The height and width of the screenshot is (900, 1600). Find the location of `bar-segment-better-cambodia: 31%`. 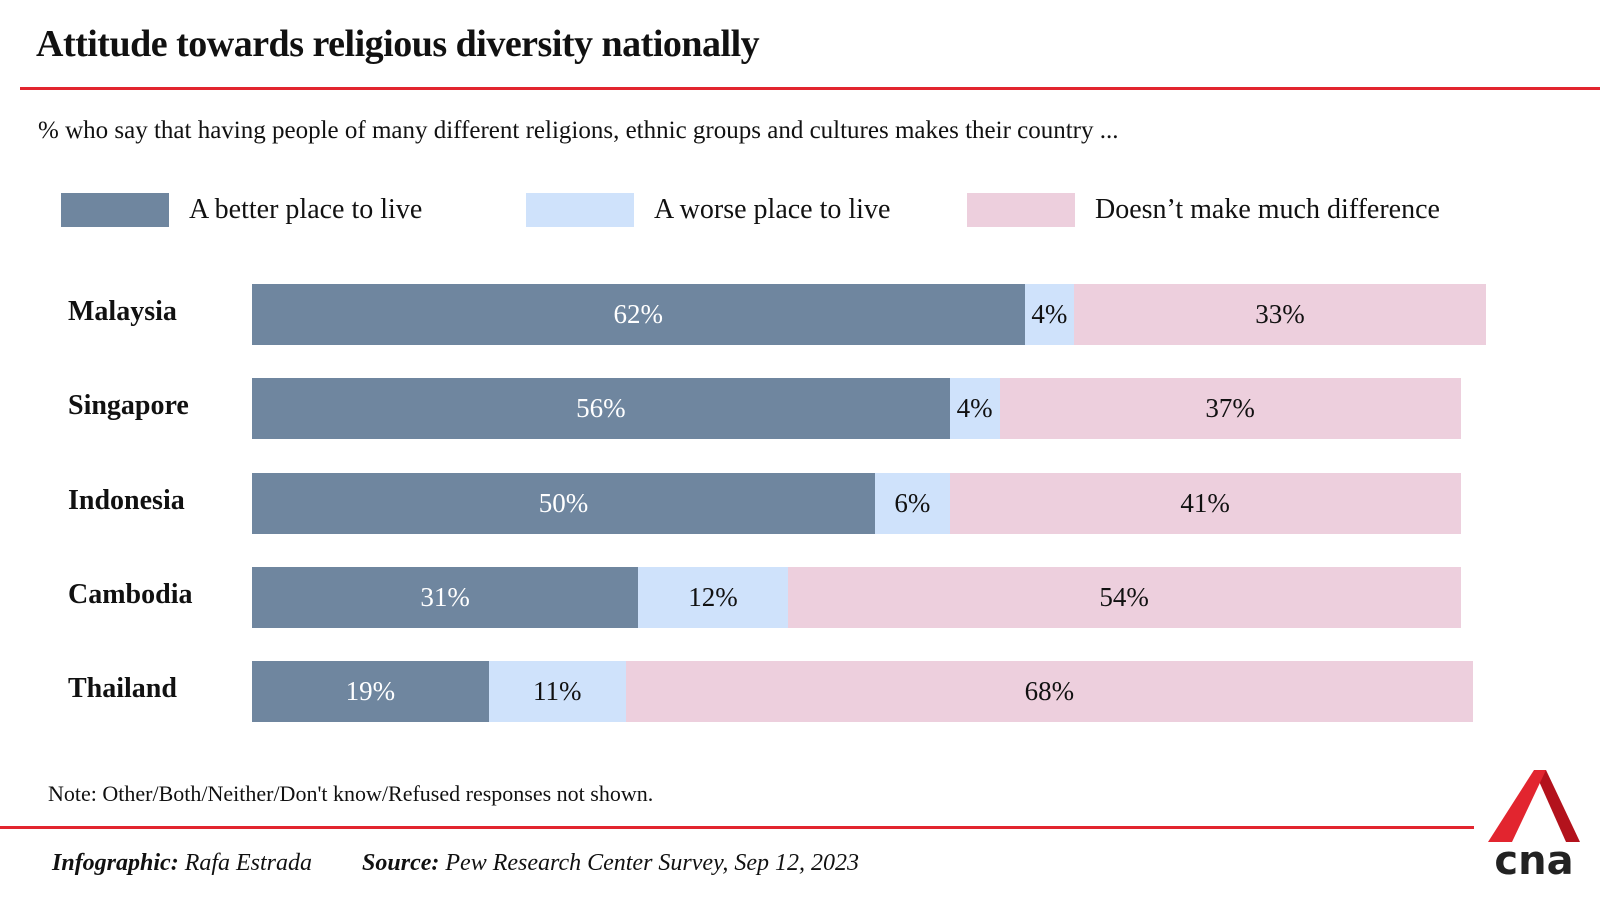

bar-segment-better-cambodia: 31% is located at coordinates (445, 597).